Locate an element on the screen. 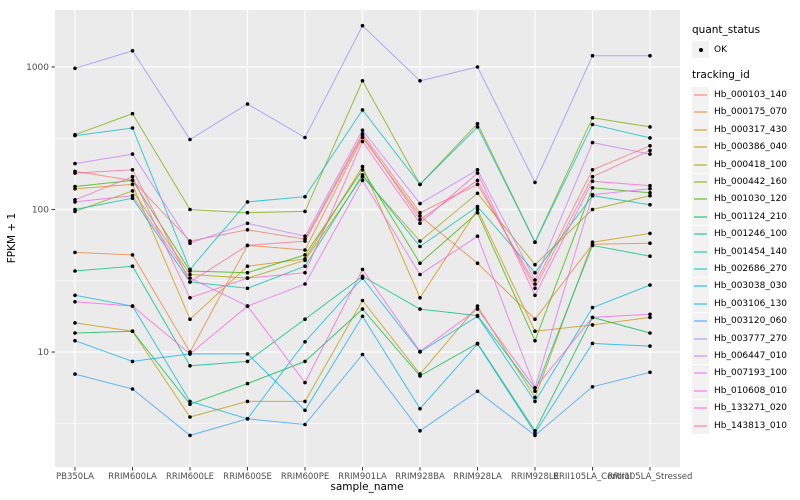  legend-item: Hb_001454_140 is located at coordinates (745, 252).